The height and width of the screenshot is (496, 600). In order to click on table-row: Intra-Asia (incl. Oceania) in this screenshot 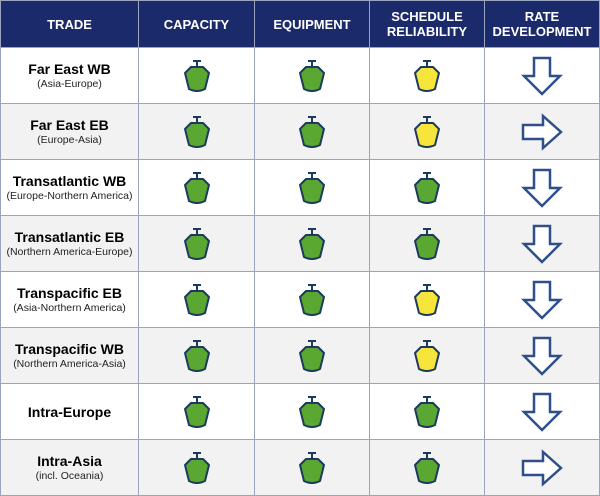, I will do `click(300, 467)`.